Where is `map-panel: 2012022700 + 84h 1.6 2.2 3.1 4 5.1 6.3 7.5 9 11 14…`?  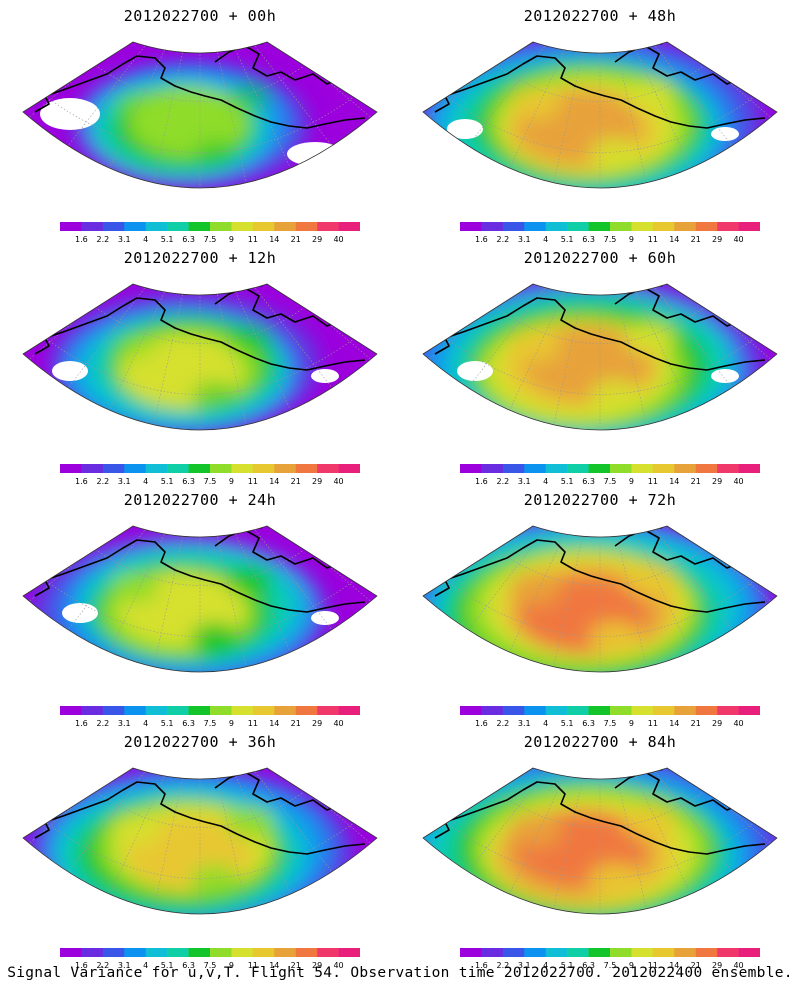 map-panel: 2012022700 + 84h 1.6 2.2 3.1 4 5.1 6.3 7.5 9 11 14… is located at coordinates (600, 848).